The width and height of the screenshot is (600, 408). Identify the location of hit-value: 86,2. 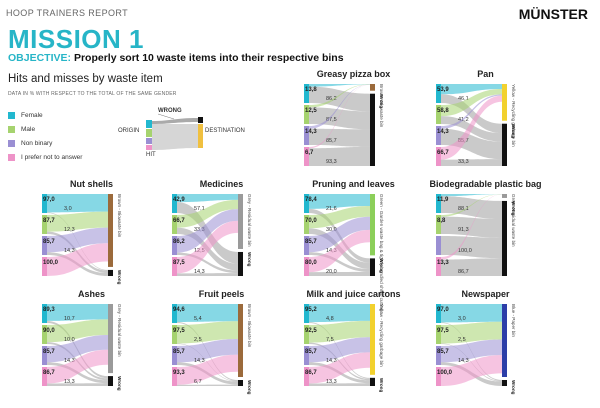
(179, 242).